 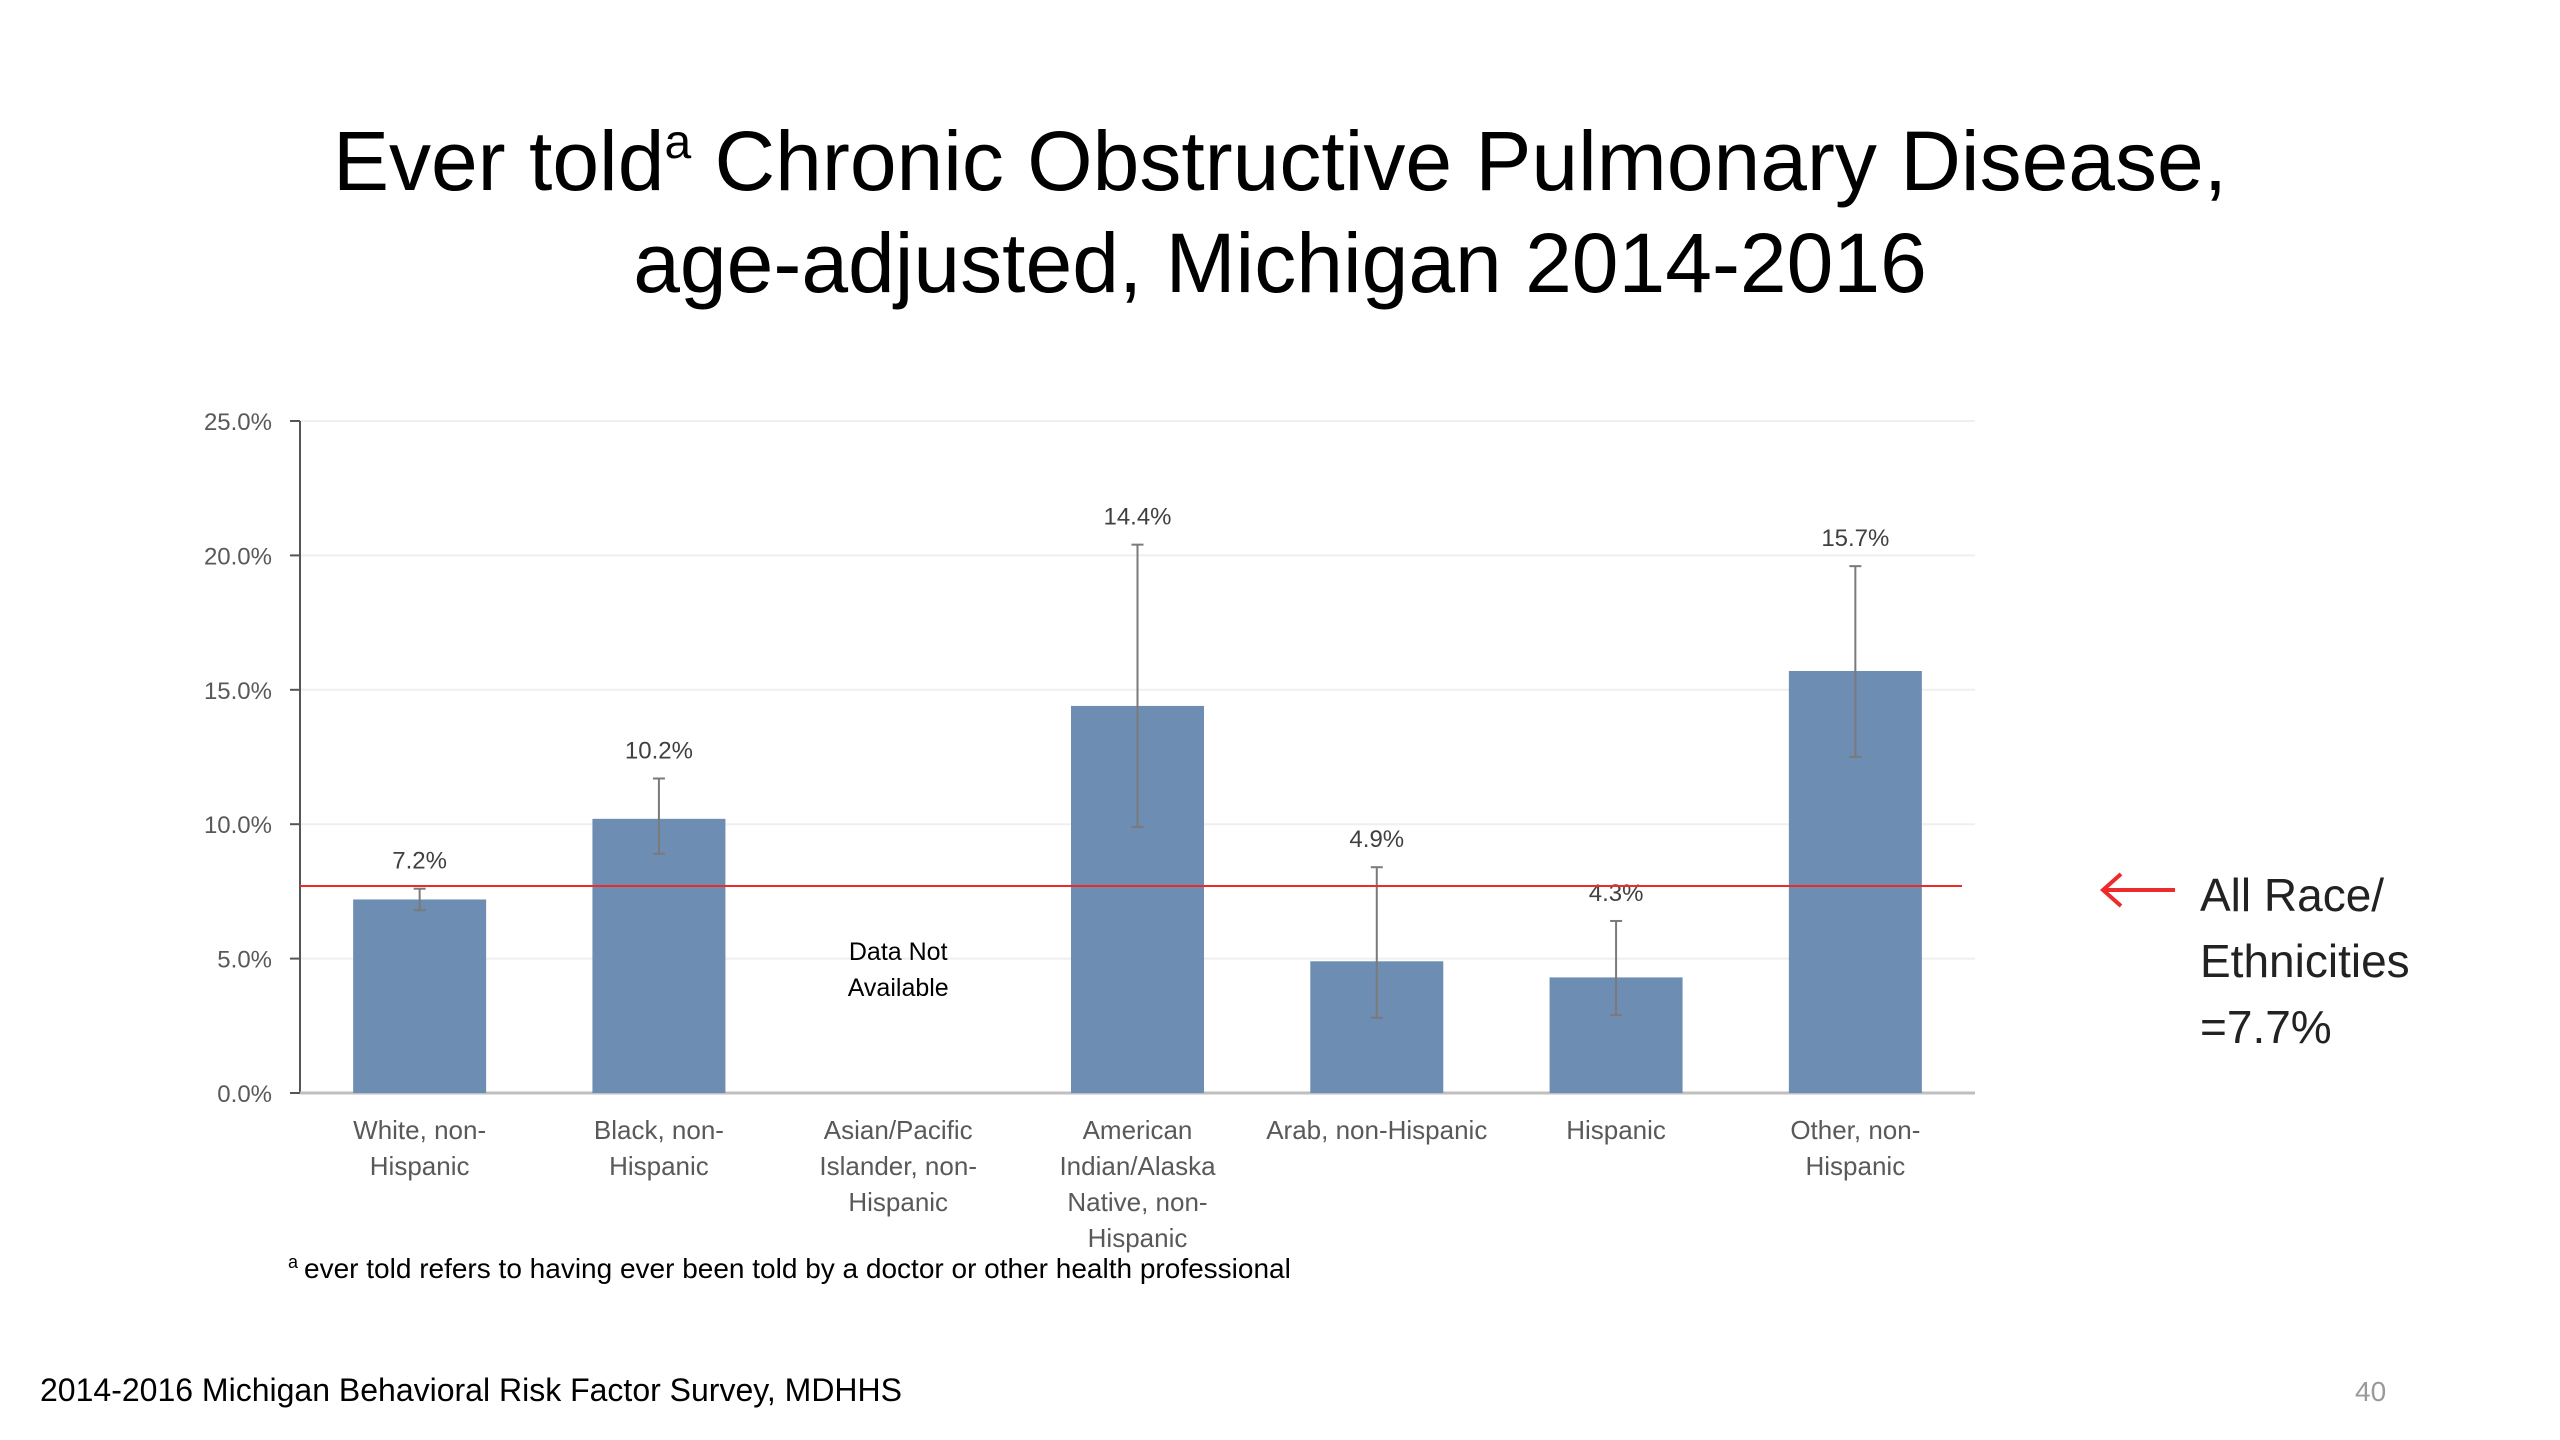 I want to click on reference-label-line: All Race/, so click(x=2292, y=895).